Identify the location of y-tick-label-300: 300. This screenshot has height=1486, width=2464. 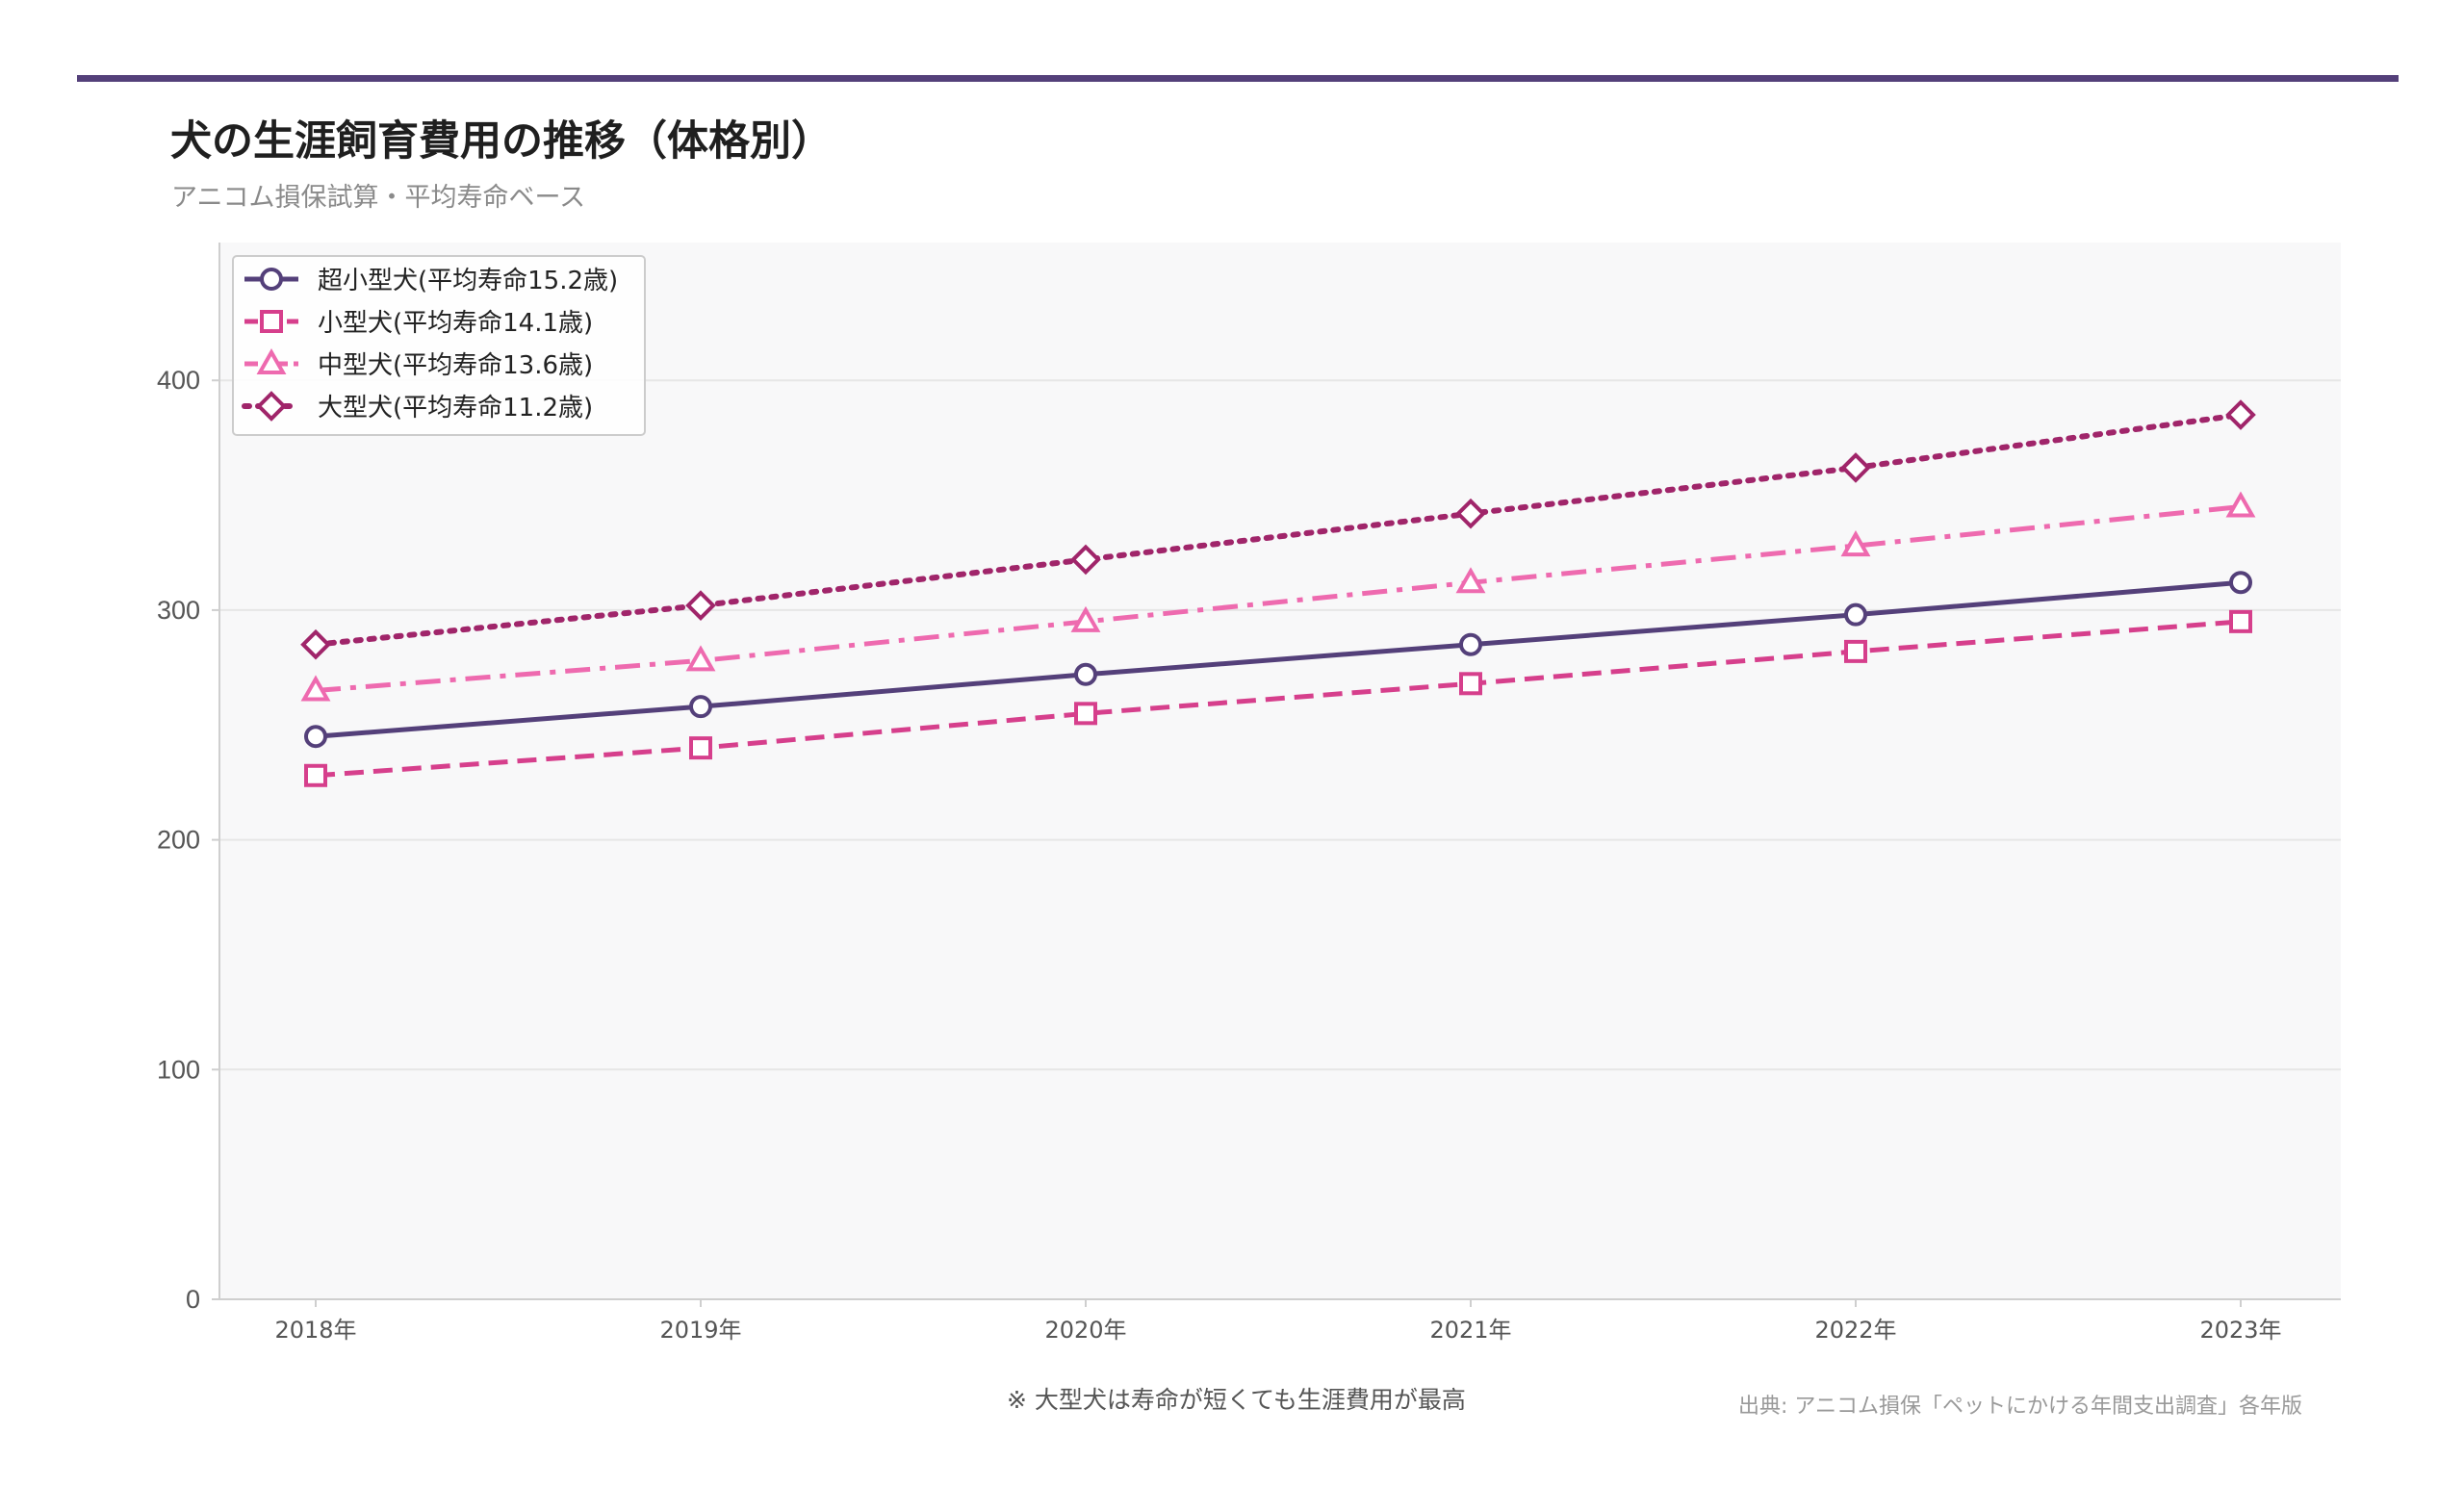
(178, 610).